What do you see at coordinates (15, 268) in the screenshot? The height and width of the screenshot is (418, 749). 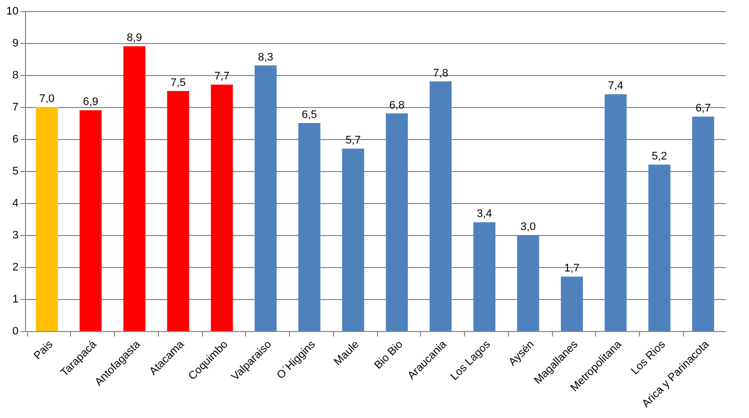 I see `y-tick-label: 2` at bounding box center [15, 268].